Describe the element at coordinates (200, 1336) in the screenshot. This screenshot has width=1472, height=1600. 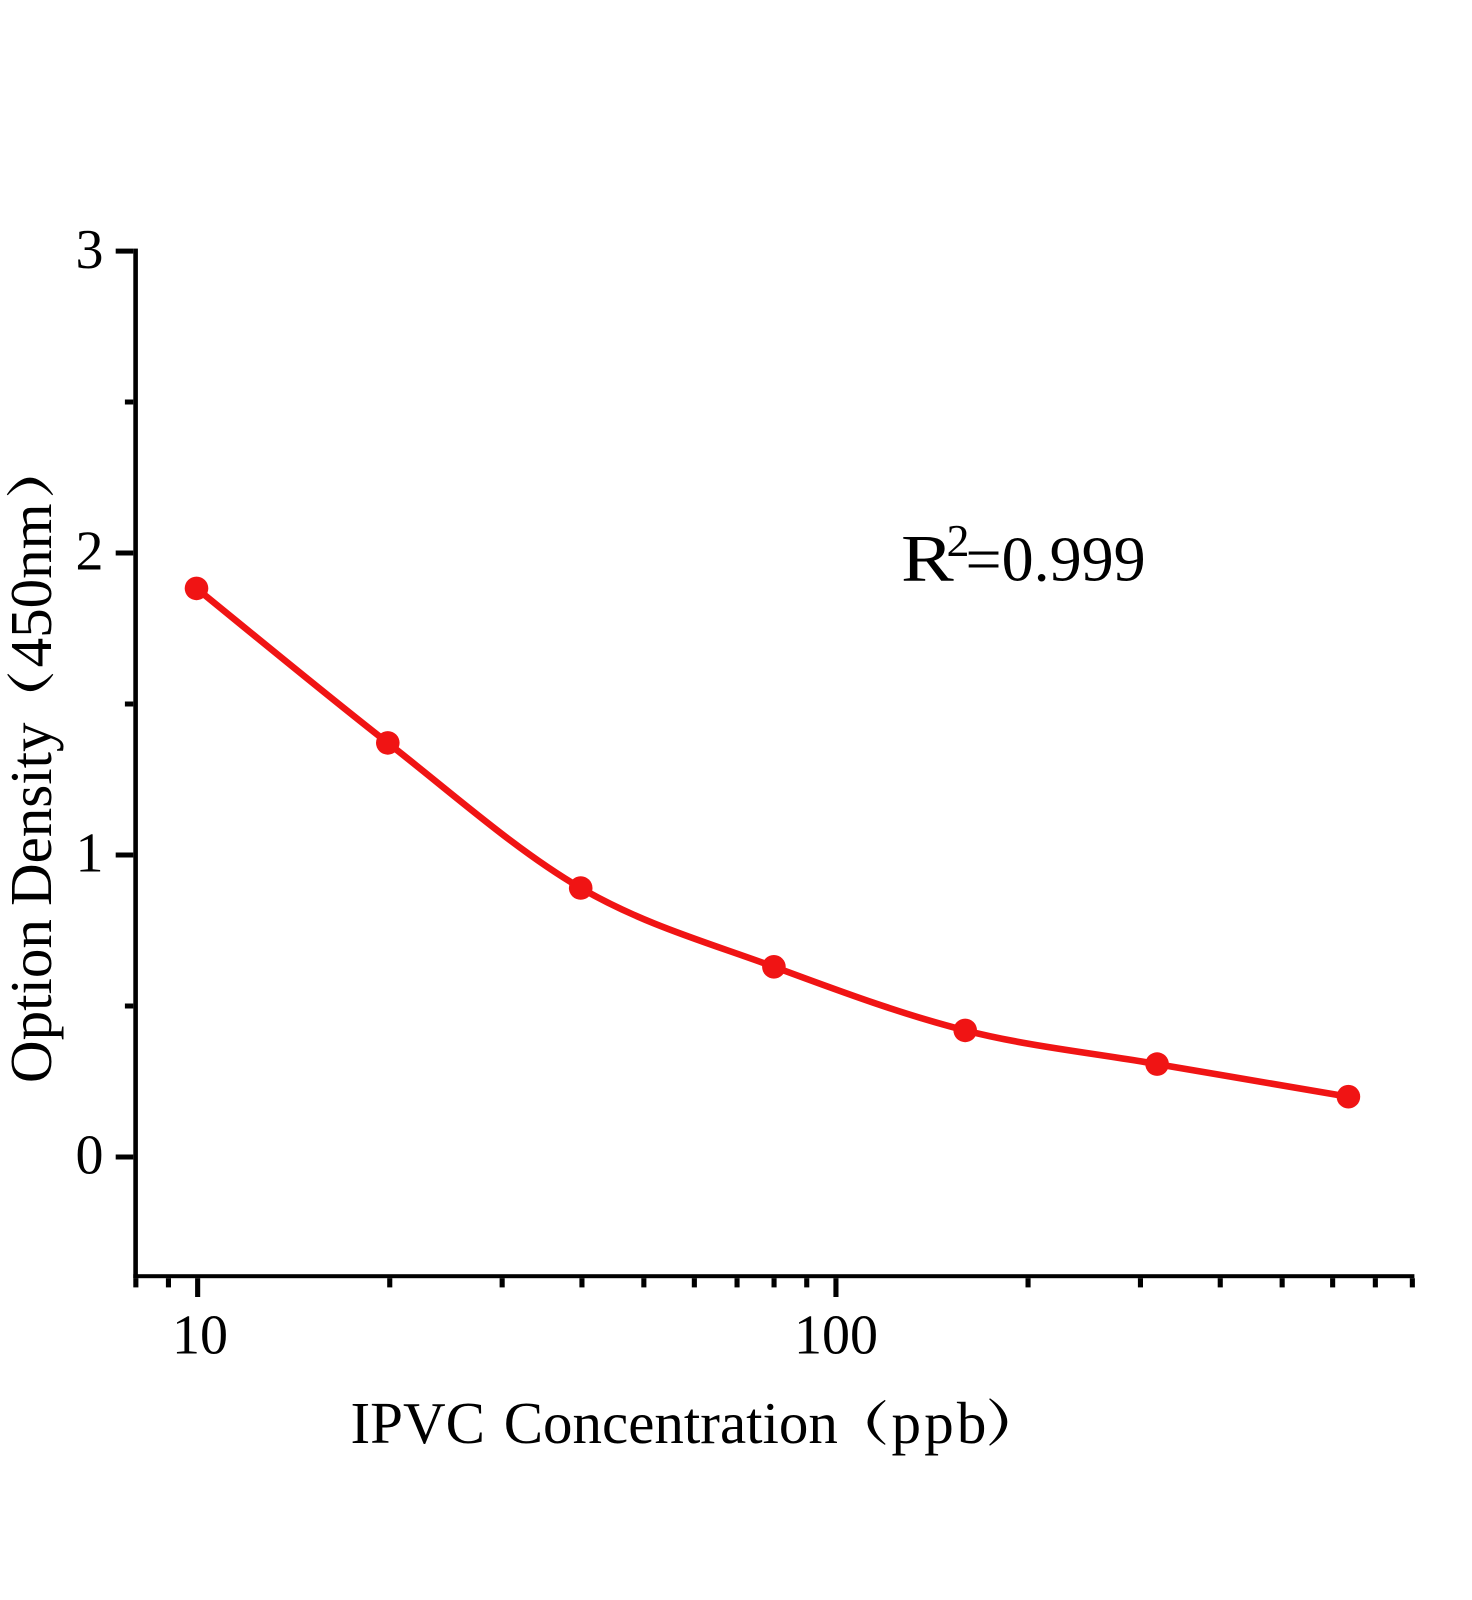
I see `svg-text: 10` at that location.